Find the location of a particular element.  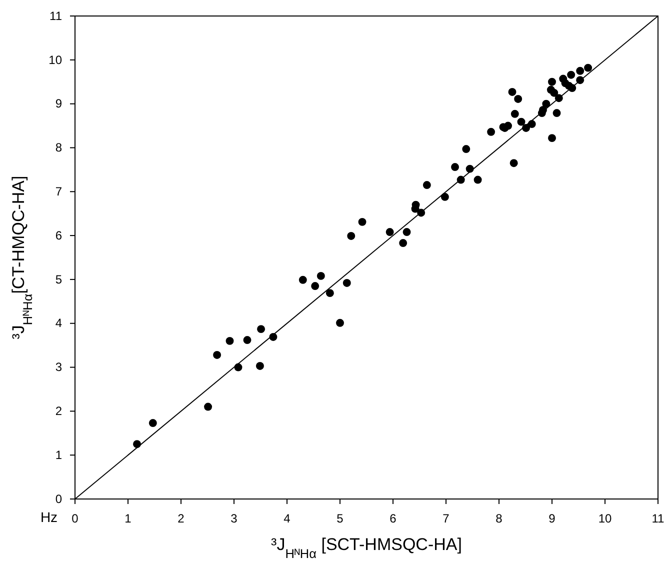

y-tick-label: 0 is located at coordinates (58, 499).